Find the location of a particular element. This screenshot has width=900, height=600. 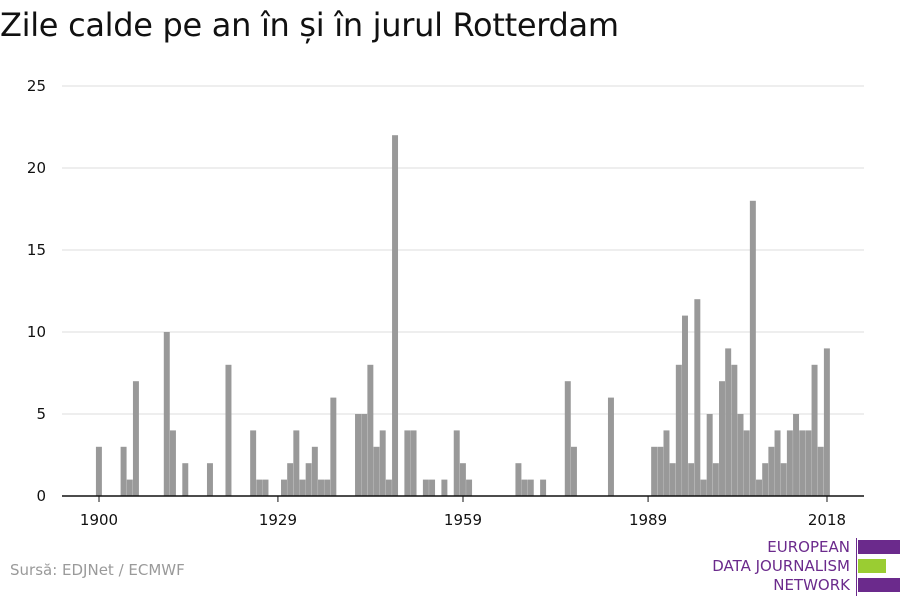

y-tick-label: 0 is located at coordinates (41, 496).